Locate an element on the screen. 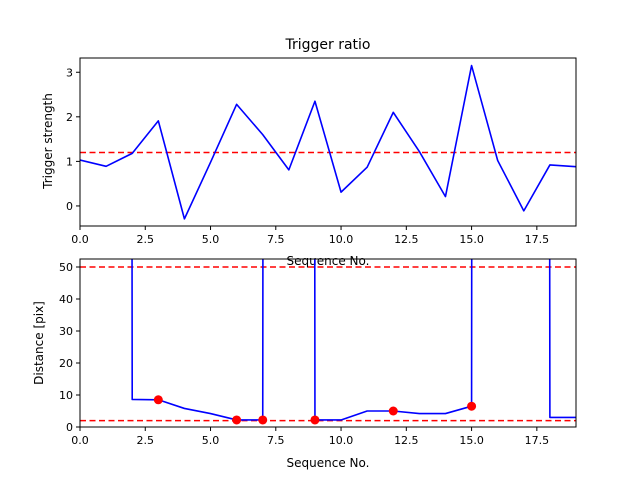  top-x-axis-label: Sequence No. is located at coordinates (328, 261).